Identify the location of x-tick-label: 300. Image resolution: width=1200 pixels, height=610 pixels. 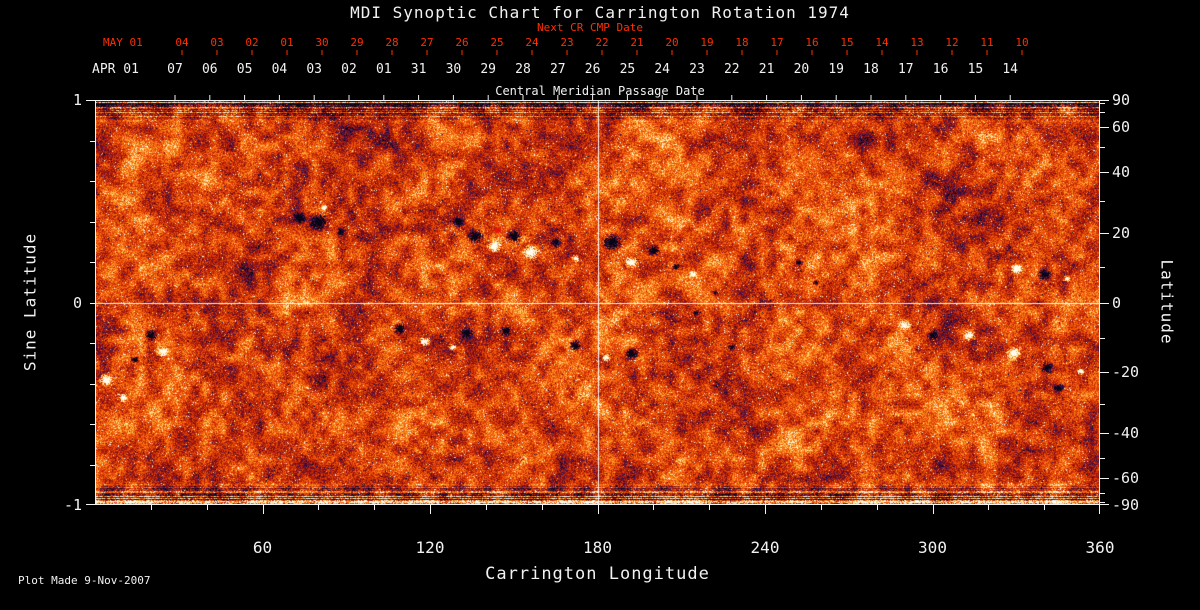
(932, 547).